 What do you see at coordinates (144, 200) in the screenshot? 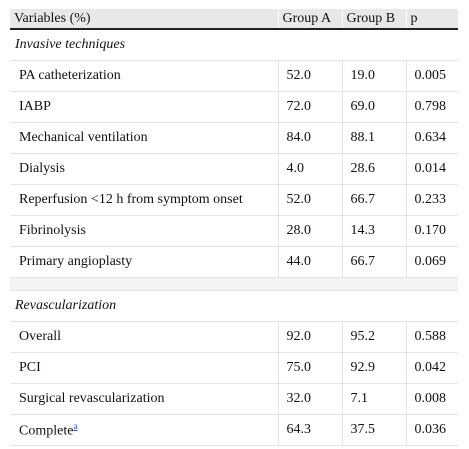
I see `row-label: Reperfusion <12 h from symptom onset` at bounding box center [144, 200].